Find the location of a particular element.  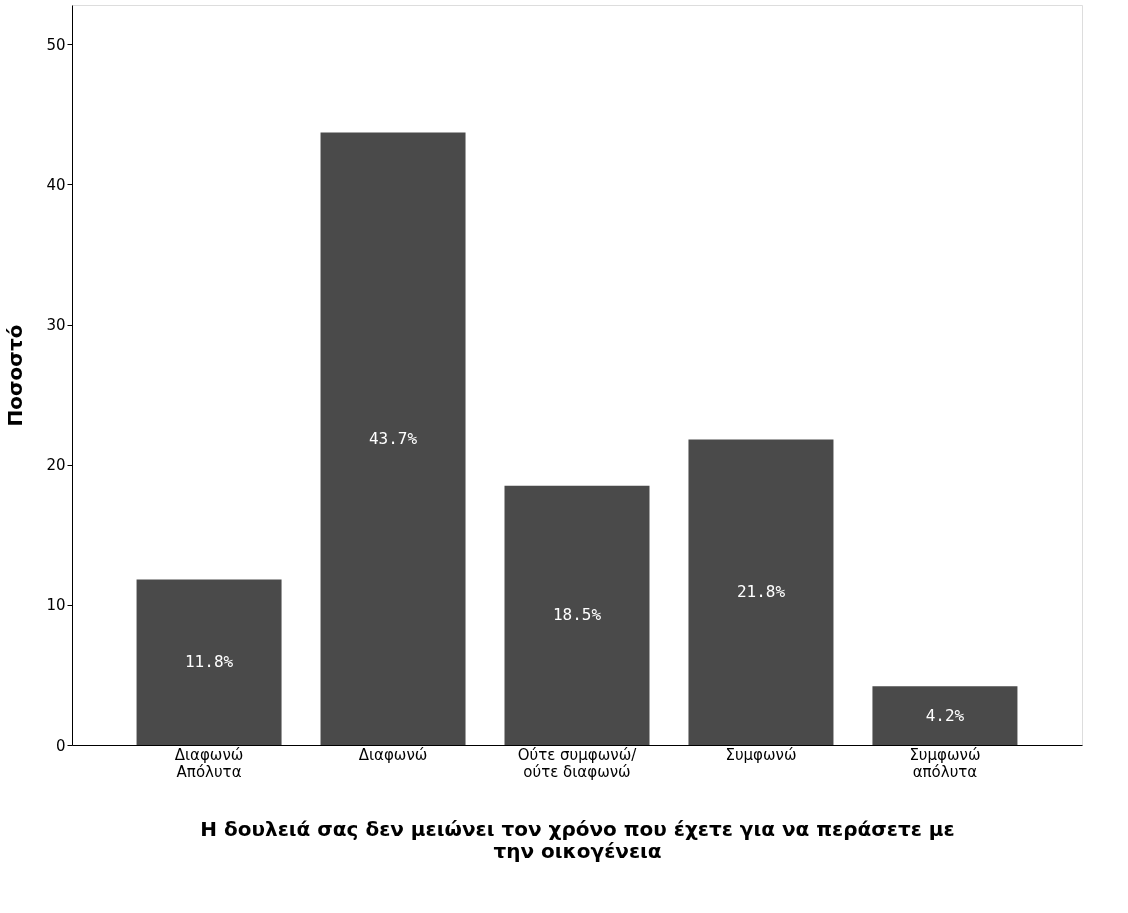

y-tick-label: 50 is located at coordinates (56, 44).